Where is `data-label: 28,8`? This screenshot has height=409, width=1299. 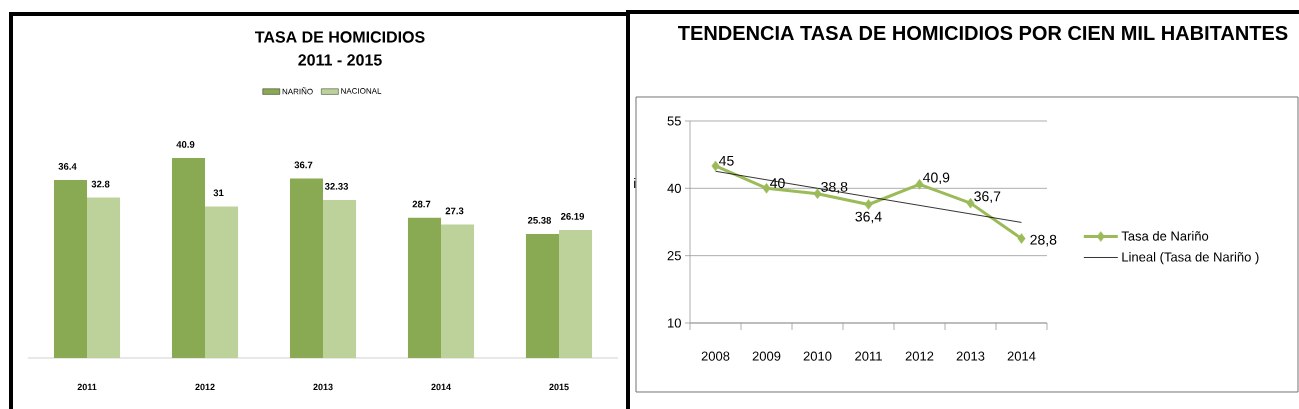 data-label: 28,8 is located at coordinates (1043, 240).